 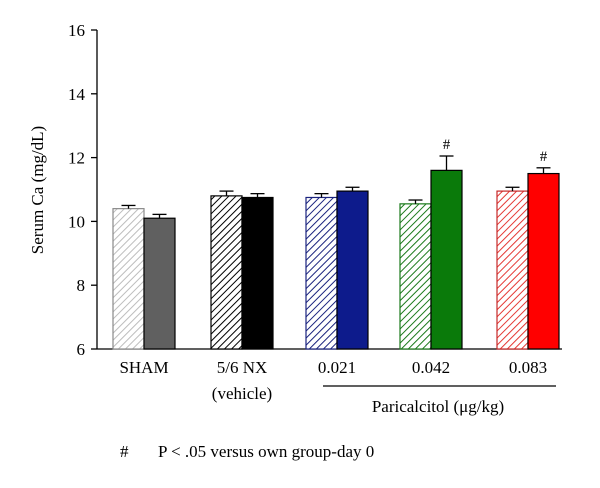 I want to click on y-tick-label: 8, so click(x=81, y=285).